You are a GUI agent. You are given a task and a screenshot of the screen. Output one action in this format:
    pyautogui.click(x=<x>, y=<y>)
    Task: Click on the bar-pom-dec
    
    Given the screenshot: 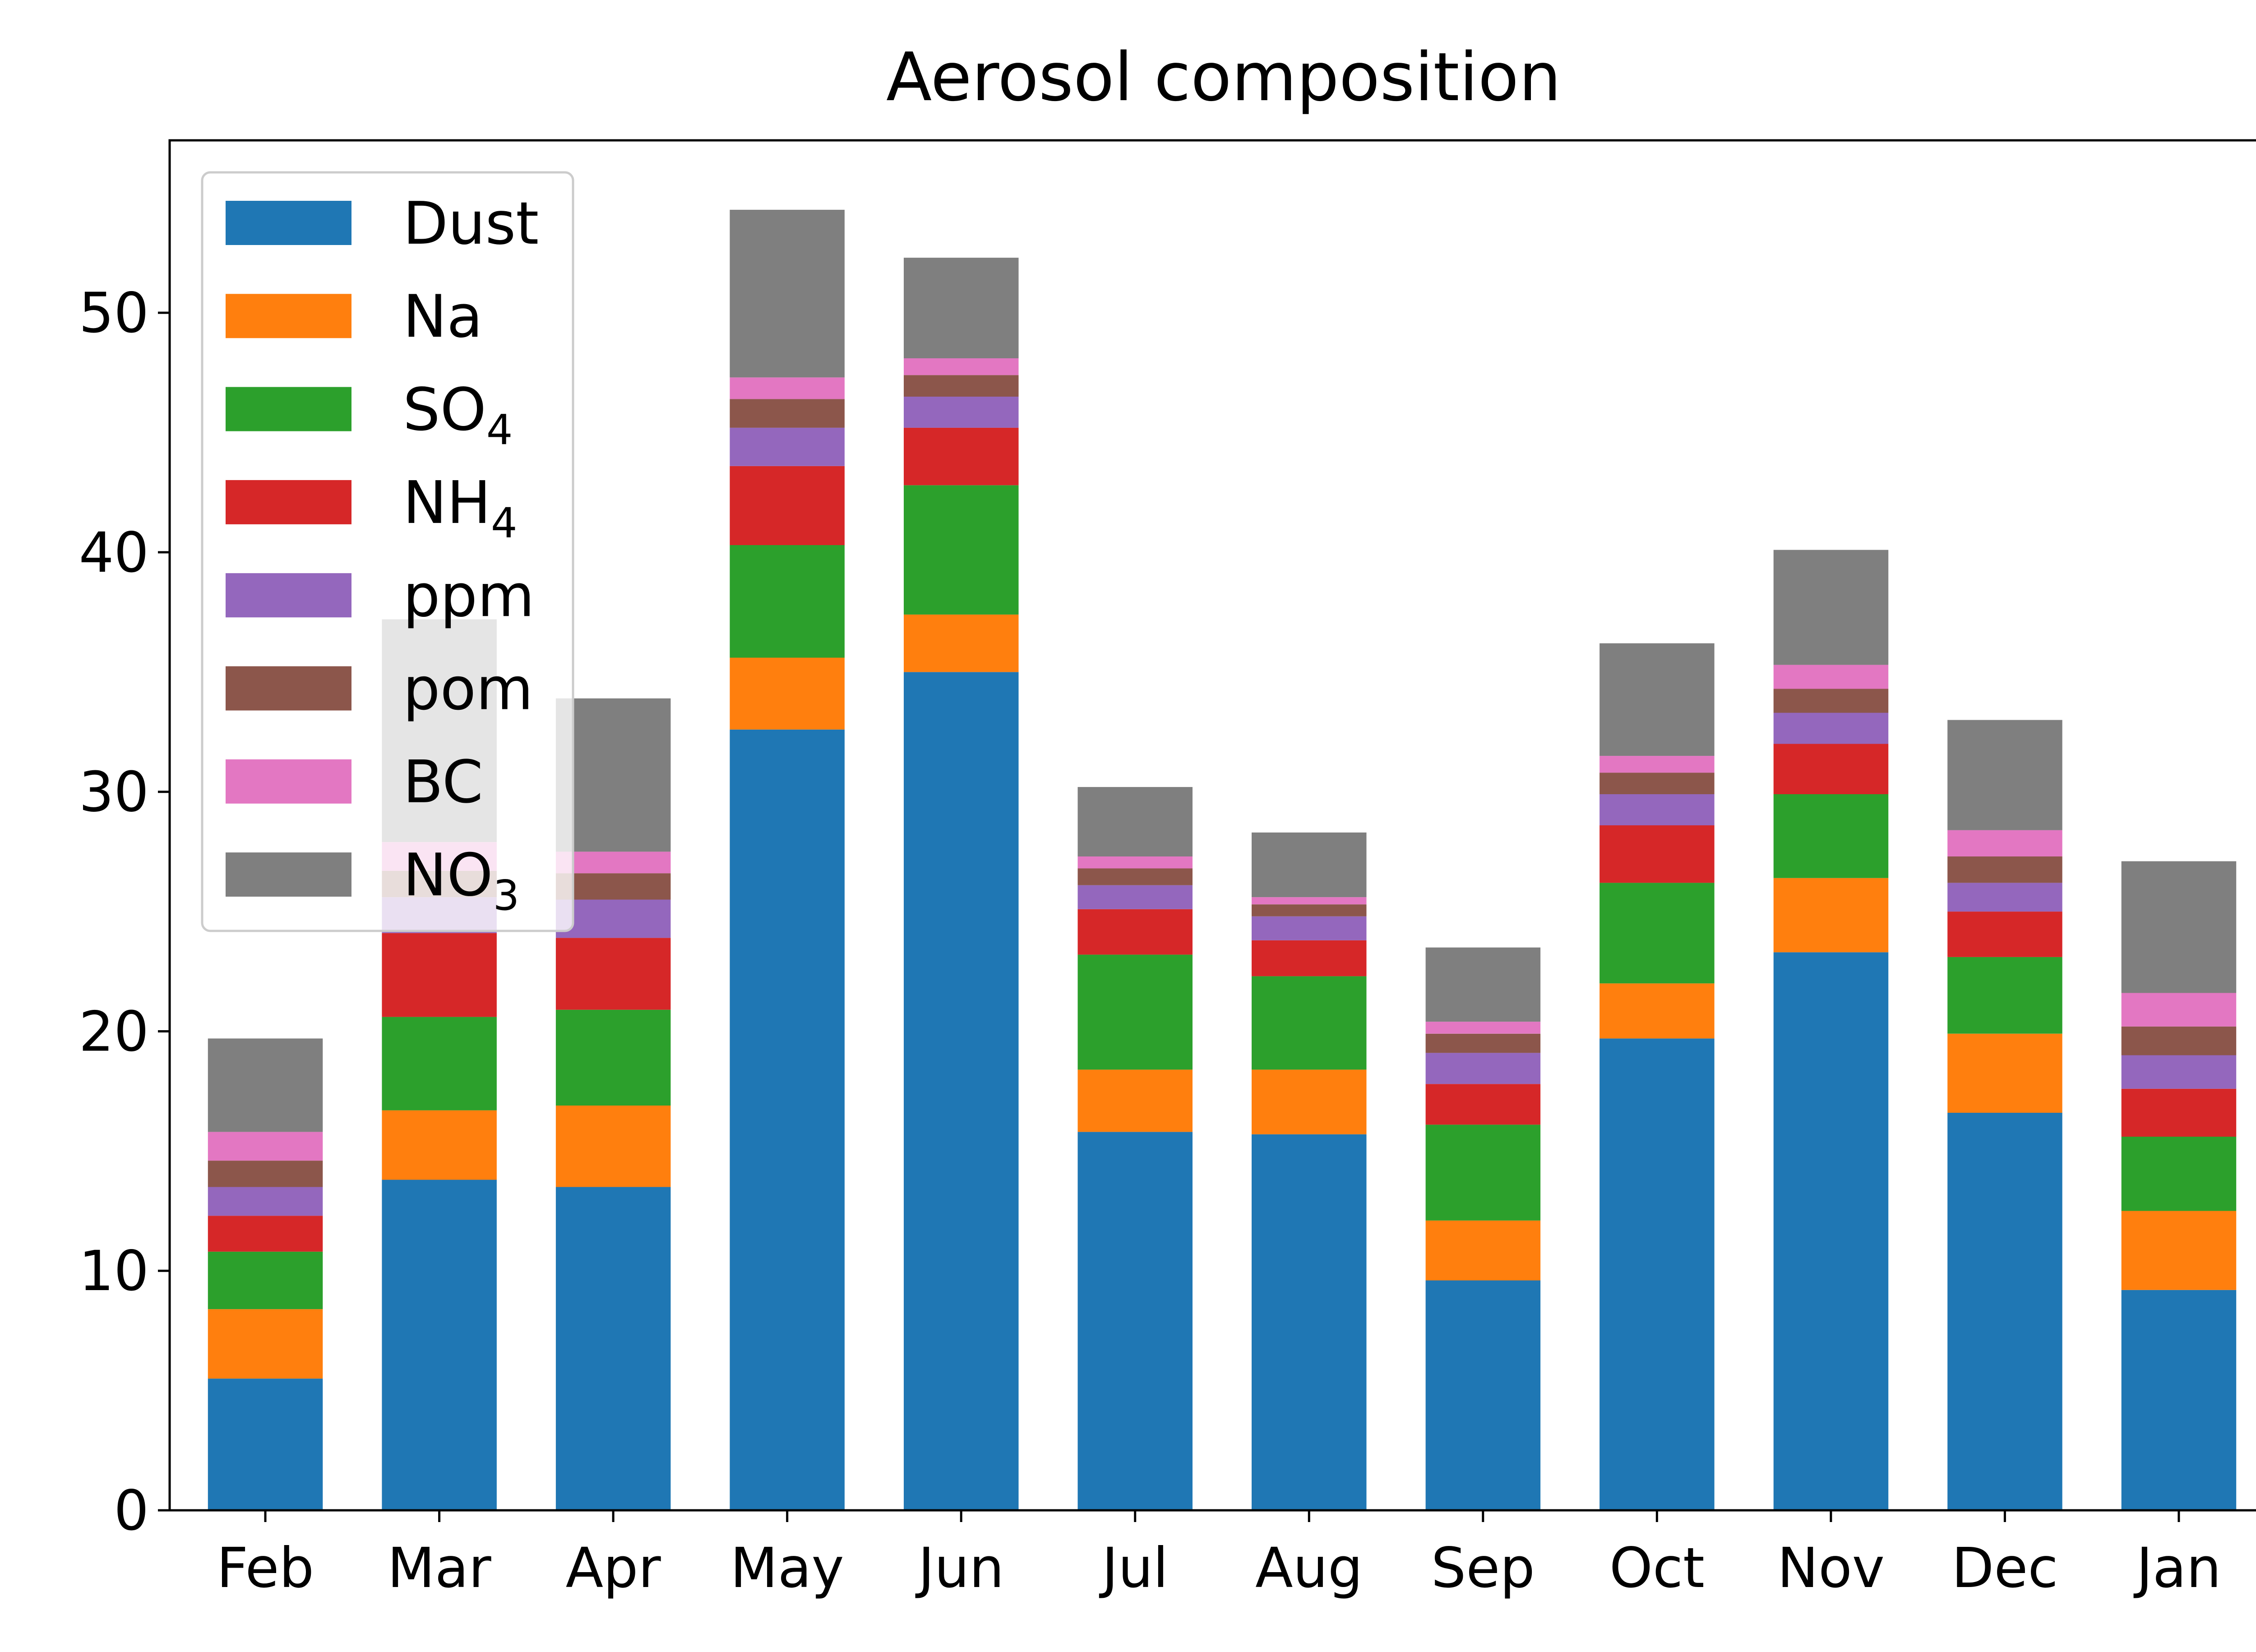 What is the action you would take?
    pyautogui.click(x=2004, y=869)
    